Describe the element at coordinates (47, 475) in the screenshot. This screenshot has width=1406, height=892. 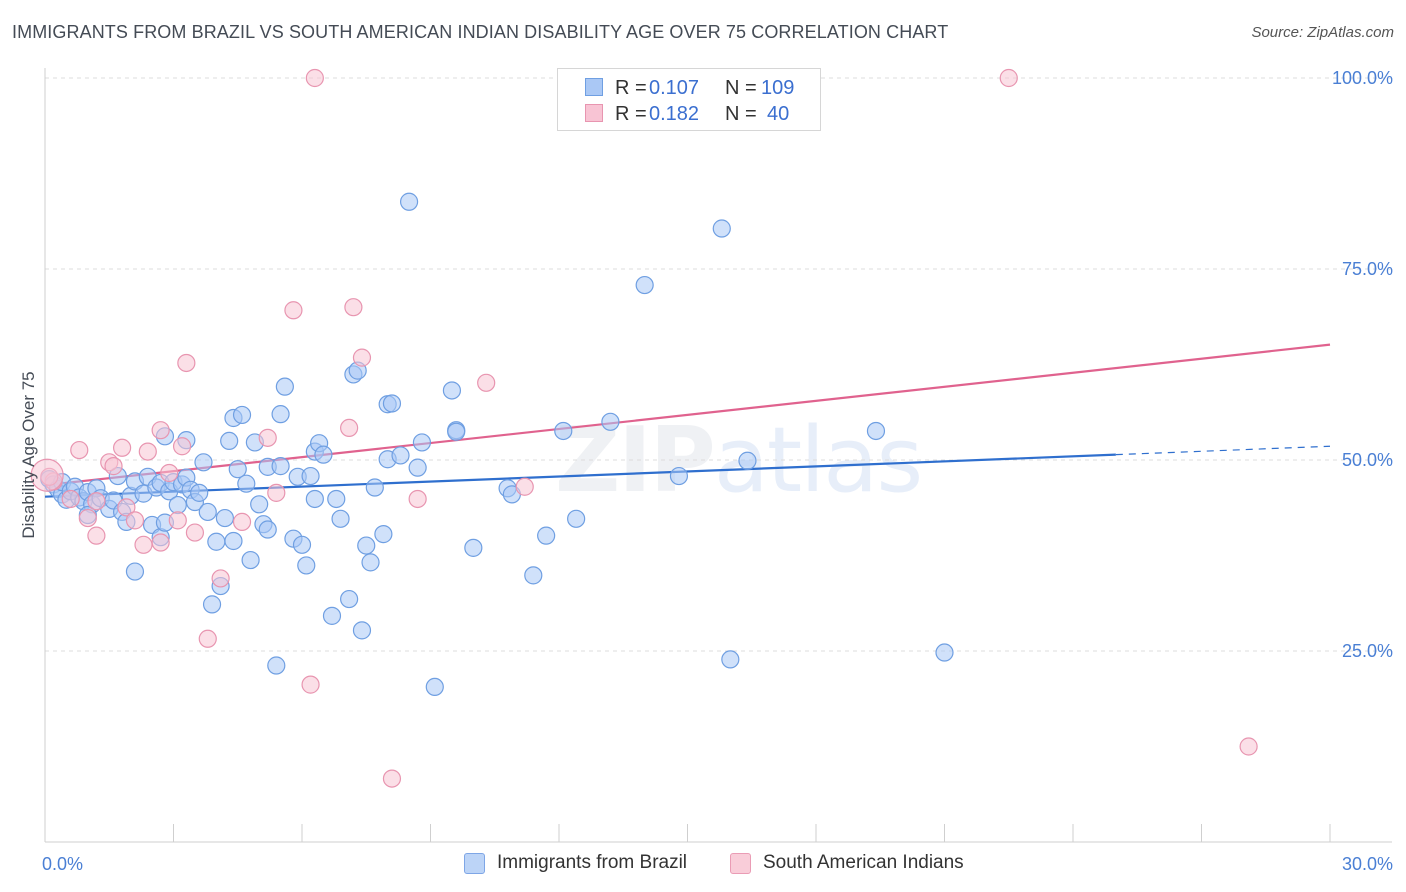
I see `point-cluster-edge` at that location.